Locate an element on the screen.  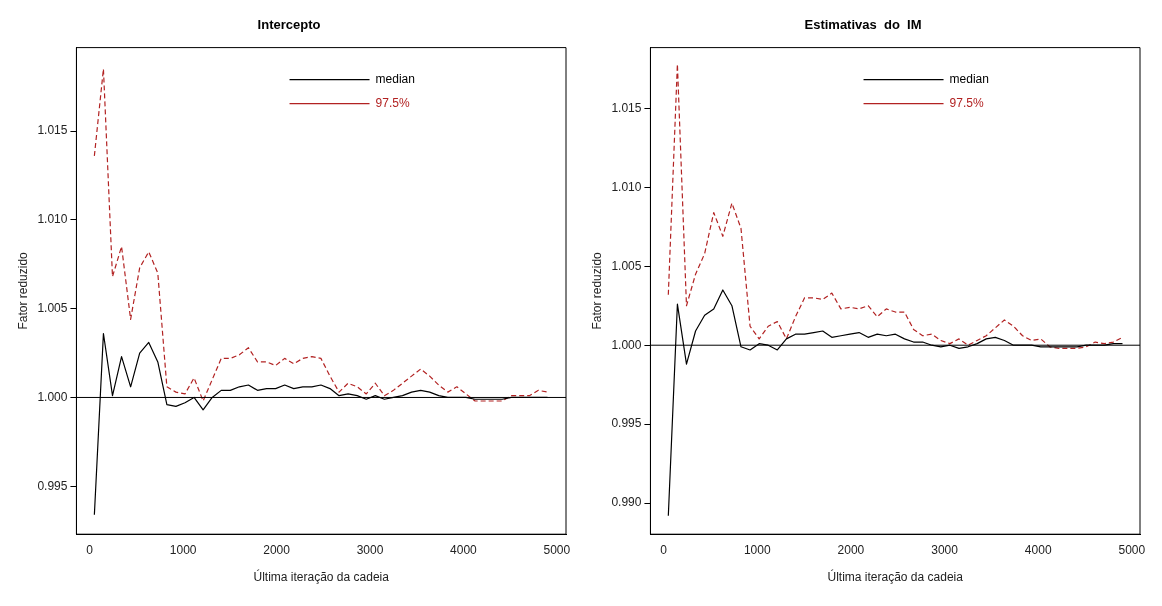
chart-title: Estimativas do IM is located at coordinates (863, 25).